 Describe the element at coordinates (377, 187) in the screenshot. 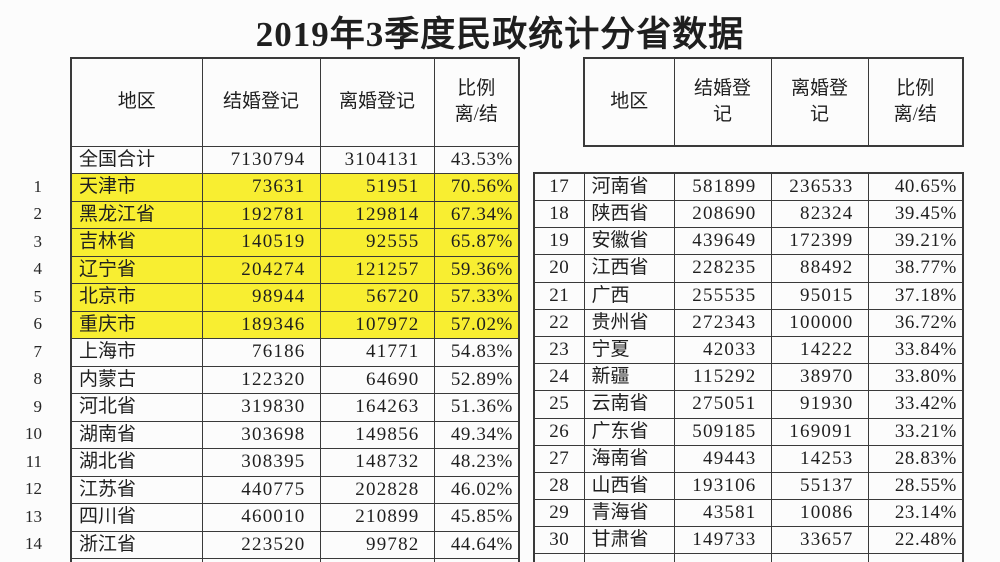

I see `divorce-count-cell: 51951` at that location.